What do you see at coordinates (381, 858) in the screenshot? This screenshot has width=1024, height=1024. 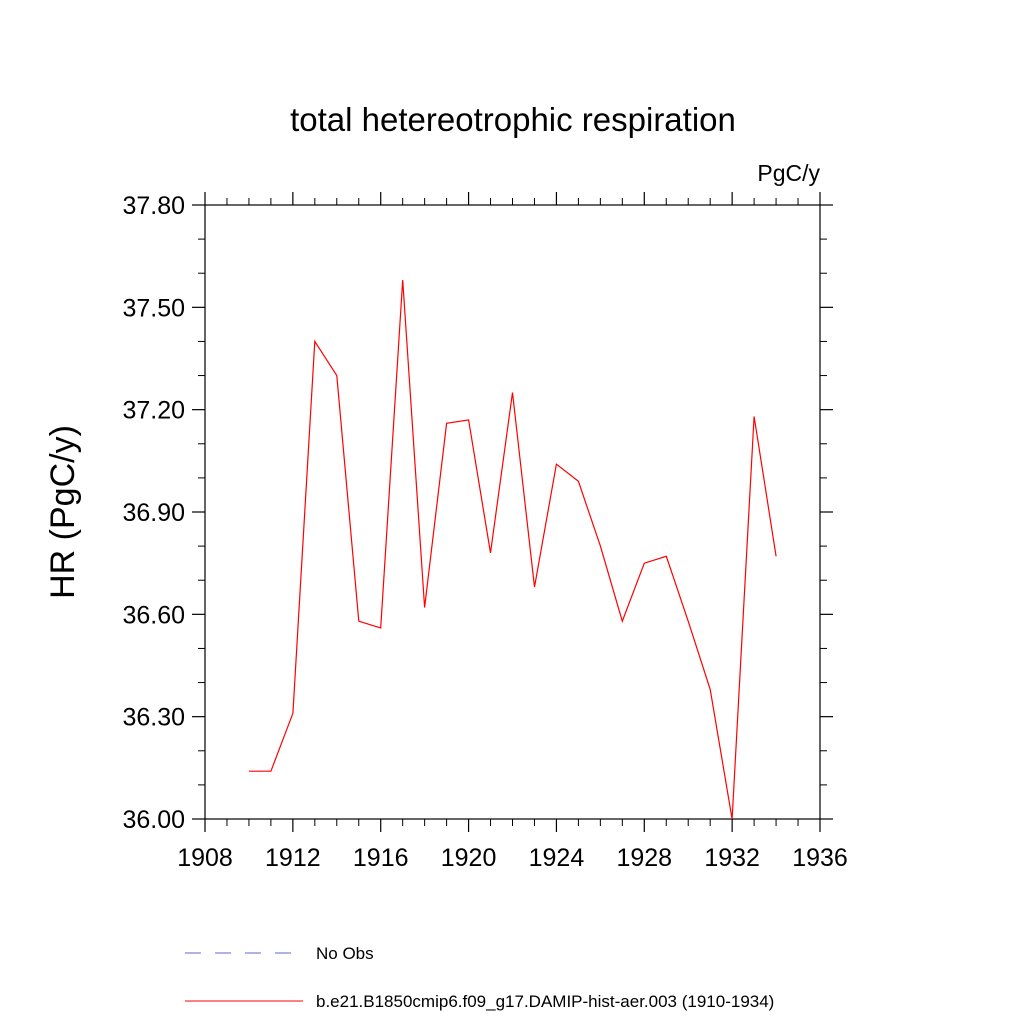 I see `x-tick-label: 1916` at bounding box center [381, 858].